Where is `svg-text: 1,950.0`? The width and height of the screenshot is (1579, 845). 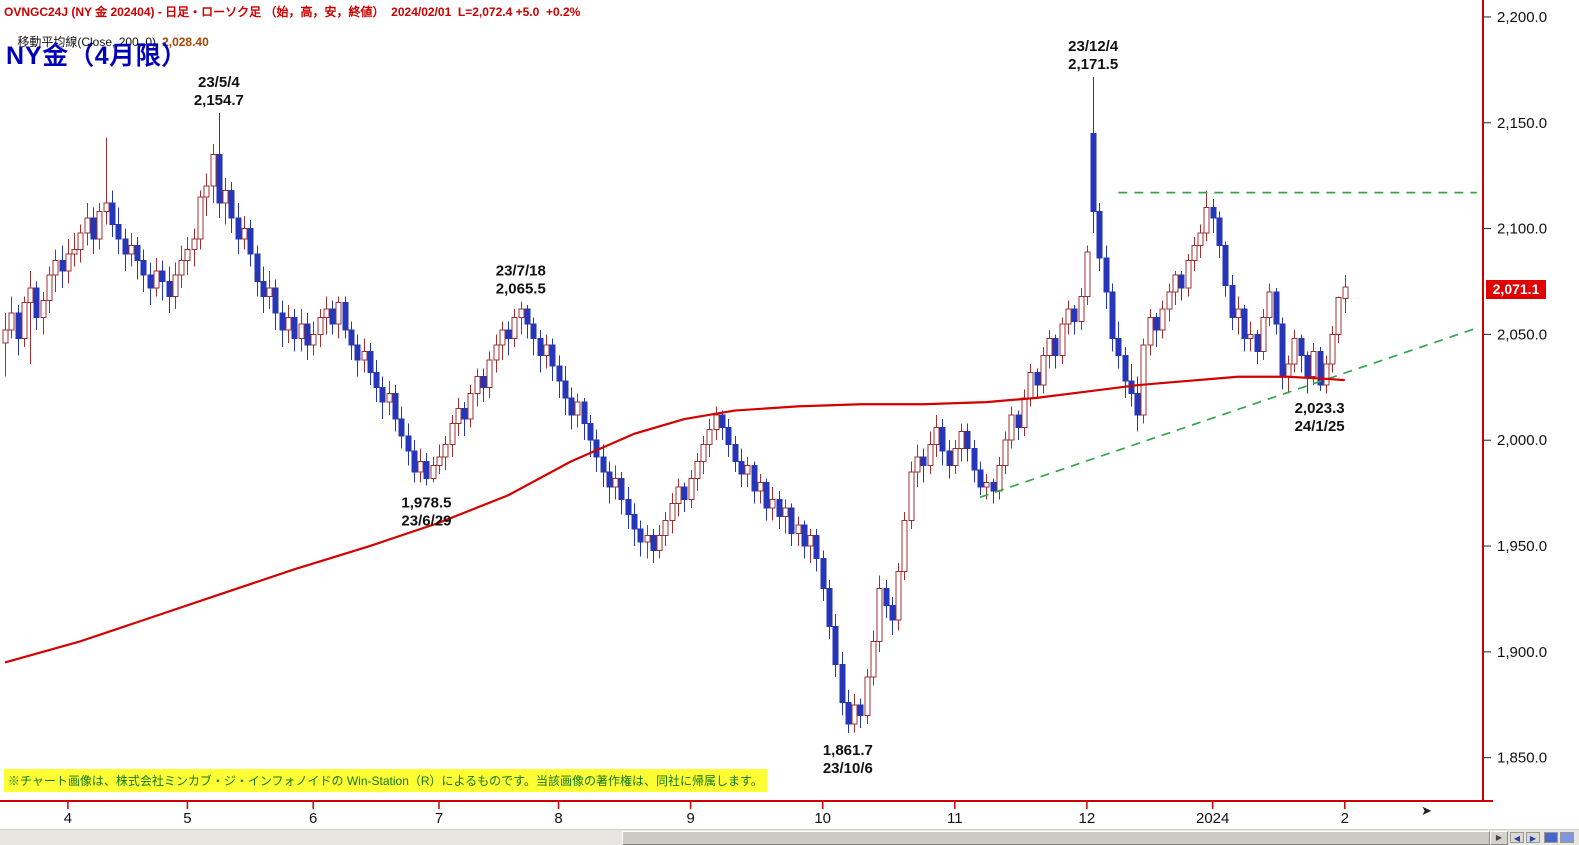 svg-text: 1,950.0 is located at coordinates (1522, 546).